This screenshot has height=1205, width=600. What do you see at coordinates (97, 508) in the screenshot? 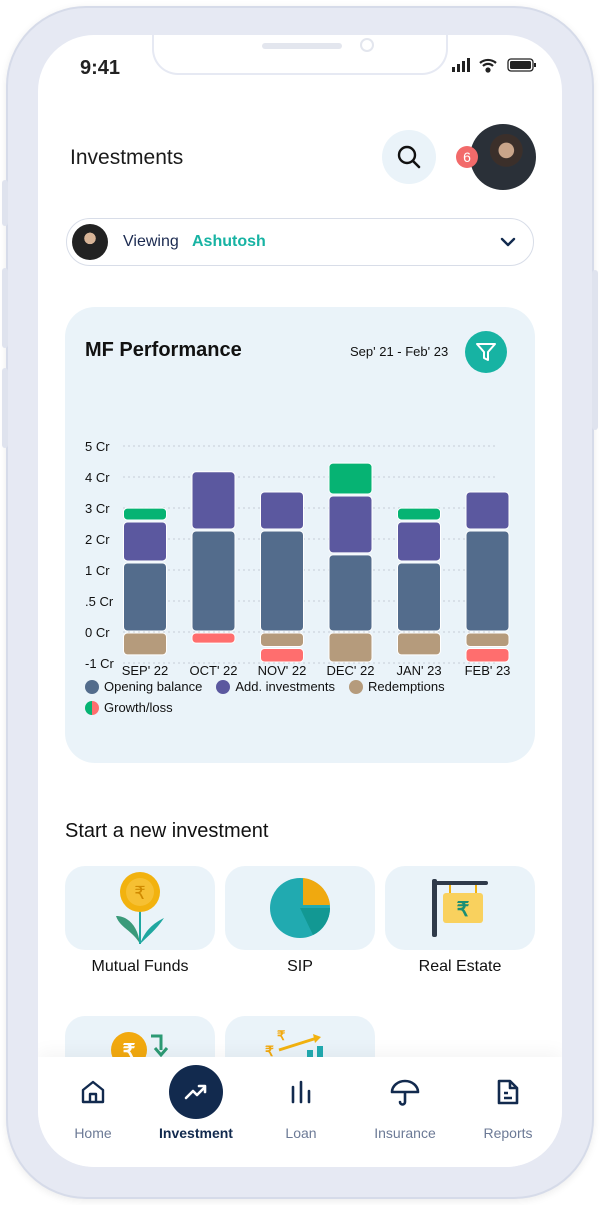
I see `y-tick-label: 3 Cr` at bounding box center [97, 508].